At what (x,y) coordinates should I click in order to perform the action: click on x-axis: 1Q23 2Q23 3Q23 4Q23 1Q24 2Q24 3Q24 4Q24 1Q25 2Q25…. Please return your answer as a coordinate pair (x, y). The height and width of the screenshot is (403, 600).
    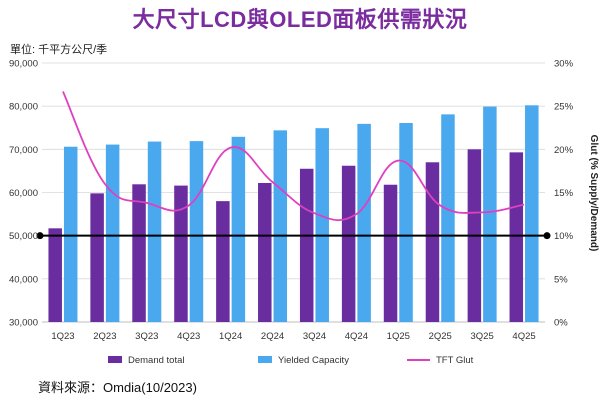
    Looking at the image, I should click on (293, 336).